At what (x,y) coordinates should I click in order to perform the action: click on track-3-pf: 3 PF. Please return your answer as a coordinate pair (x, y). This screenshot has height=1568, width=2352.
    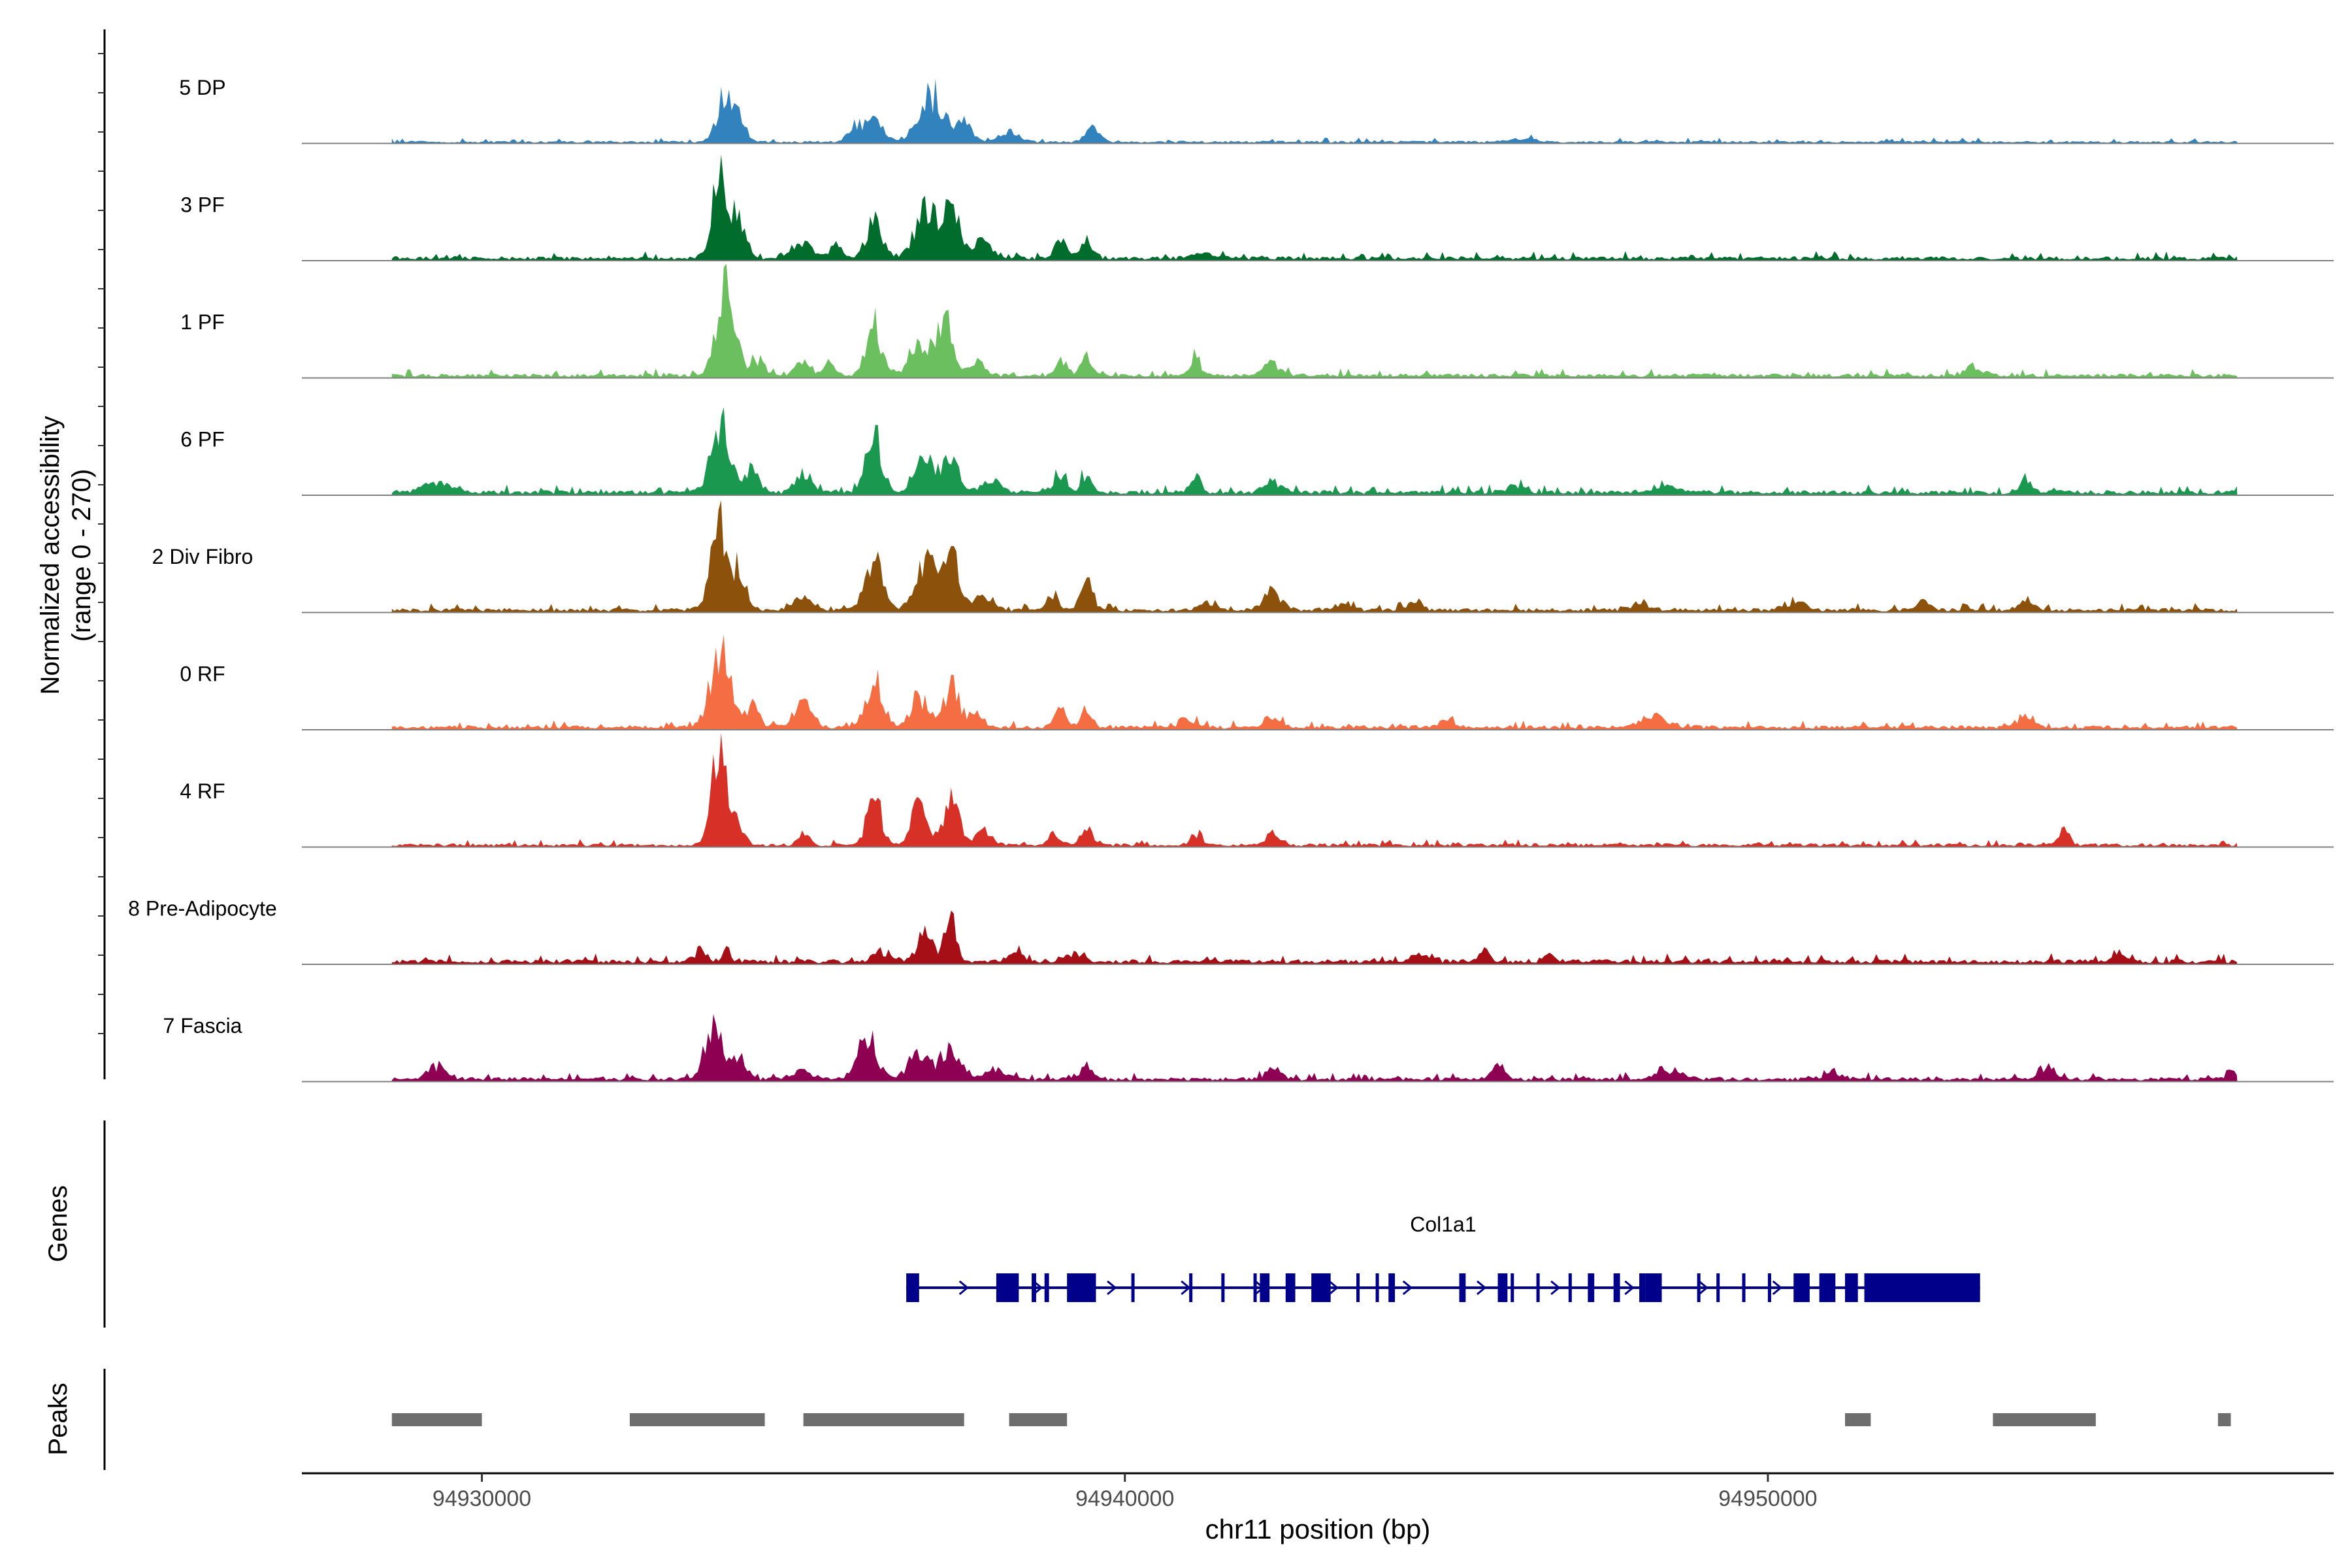
    Looking at the image, I should click on (1257, 207).